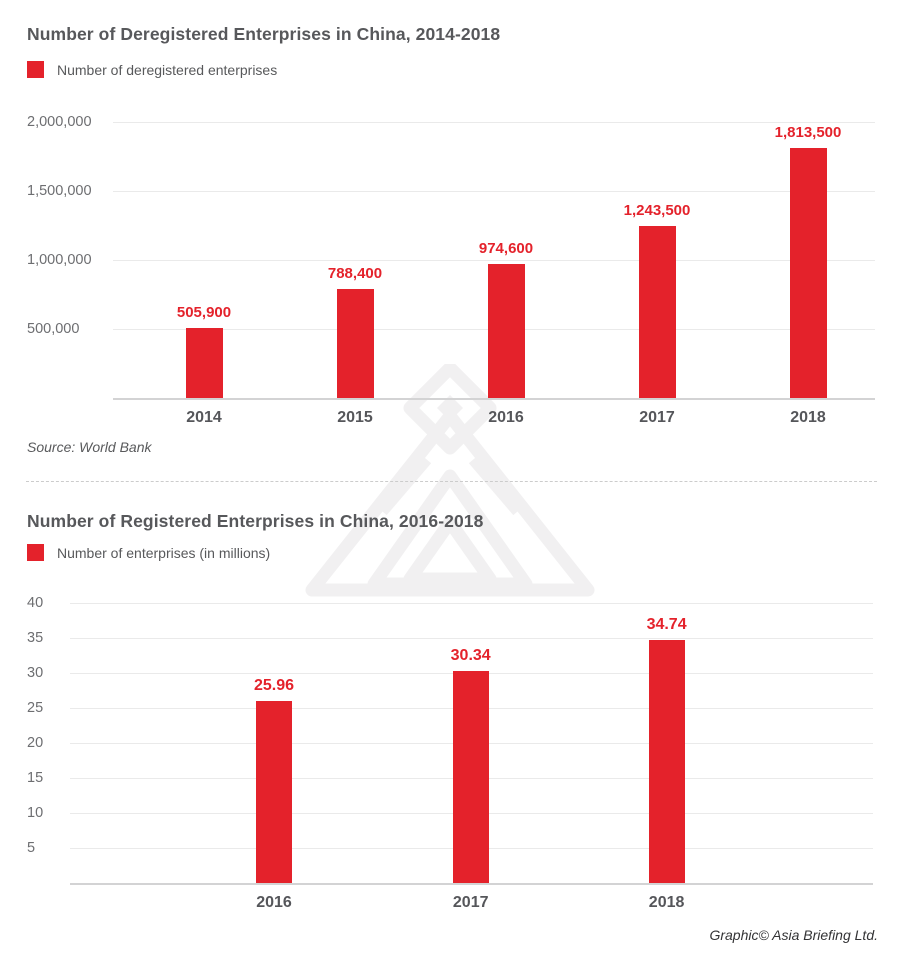  I want to click on chart1-legend-swatch-icon, so click(35, 69).